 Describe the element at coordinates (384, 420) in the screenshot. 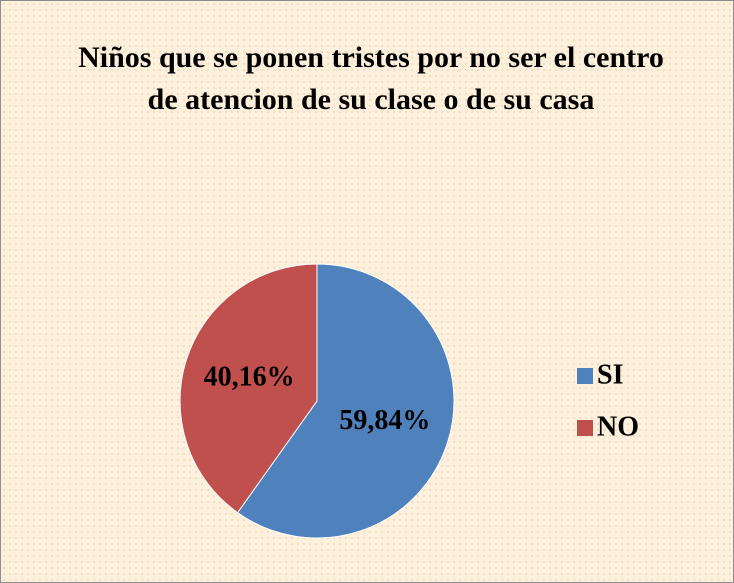

I see `data-label: 59,84%` at that location.